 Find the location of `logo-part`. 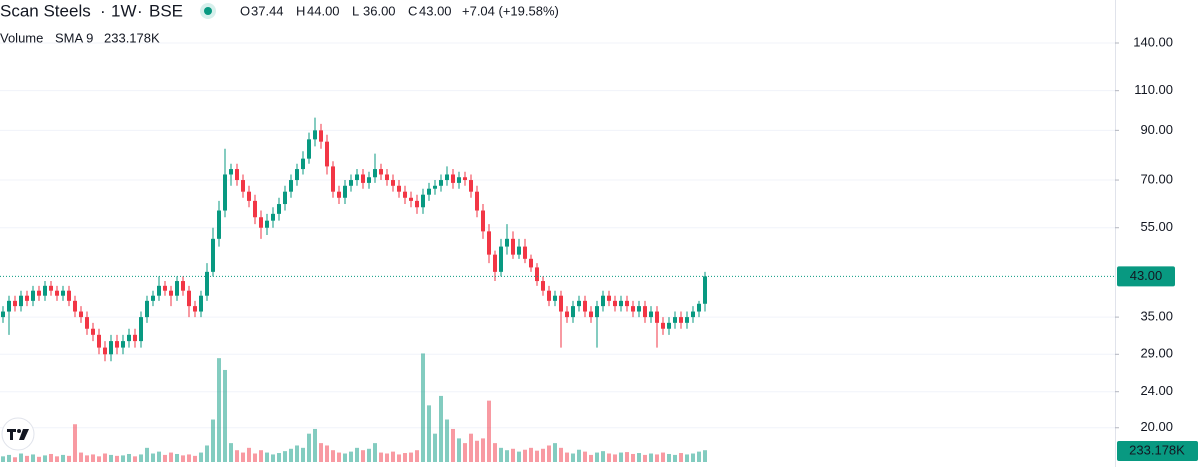

logo-part is located at coordinates (11, 434).